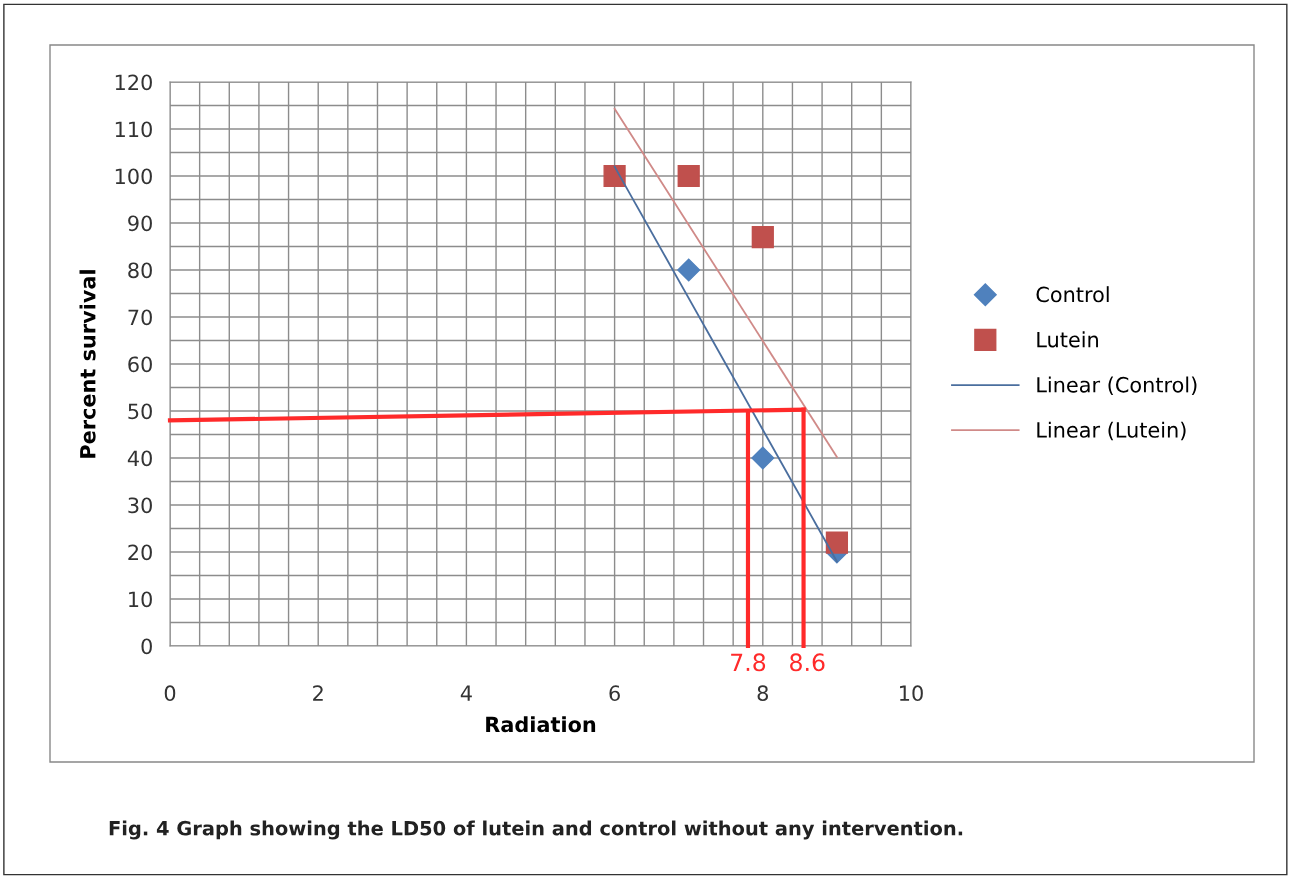 Image resolution: width=1292 pixels, height=879 pixels. Describe the element at coordinates (140, 411) in the screenshot. I see `y-tick-label: 50` at that location.